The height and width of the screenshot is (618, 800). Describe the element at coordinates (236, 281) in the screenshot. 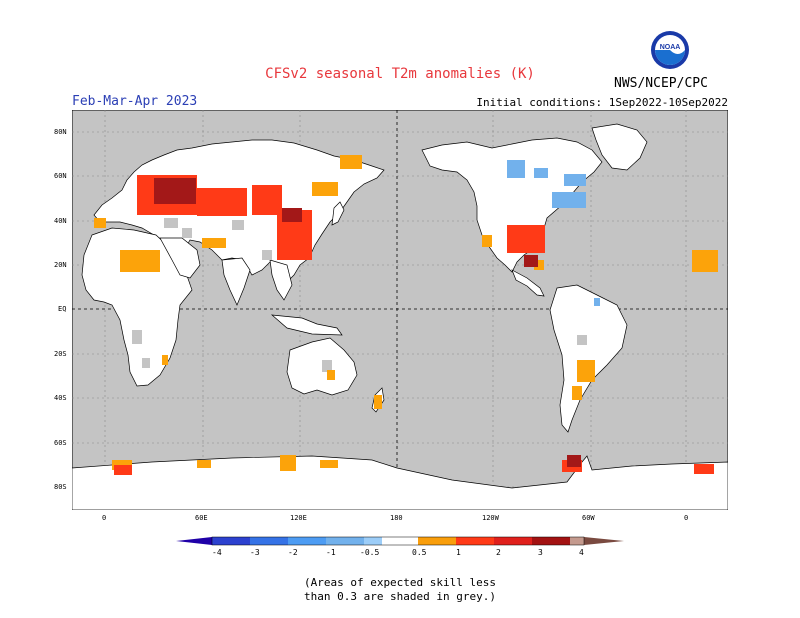

I see `india-land` at that location.